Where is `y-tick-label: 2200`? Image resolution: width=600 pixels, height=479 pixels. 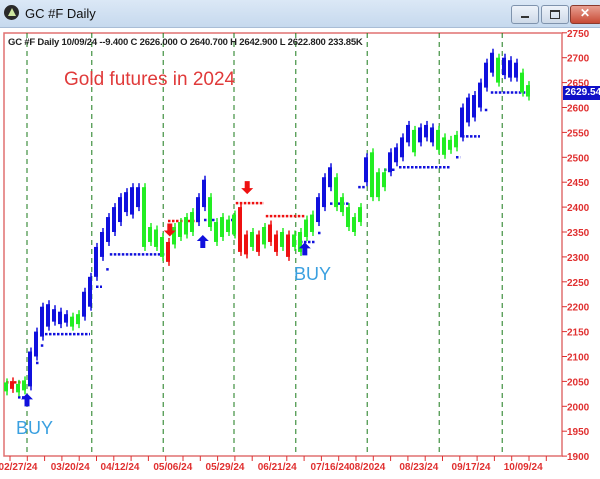
y-tick-label: 2200 is located at coordinates (578, 308).